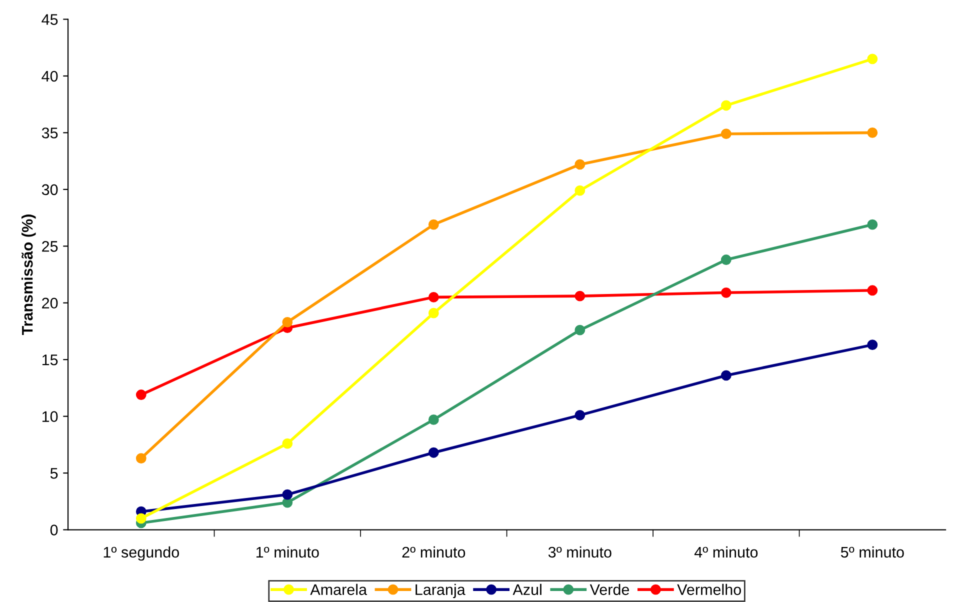  What do you see at coordinates (50, 190) in the screenshot?
I see `y-tick-label: 30` at bounding box center [50, 190].